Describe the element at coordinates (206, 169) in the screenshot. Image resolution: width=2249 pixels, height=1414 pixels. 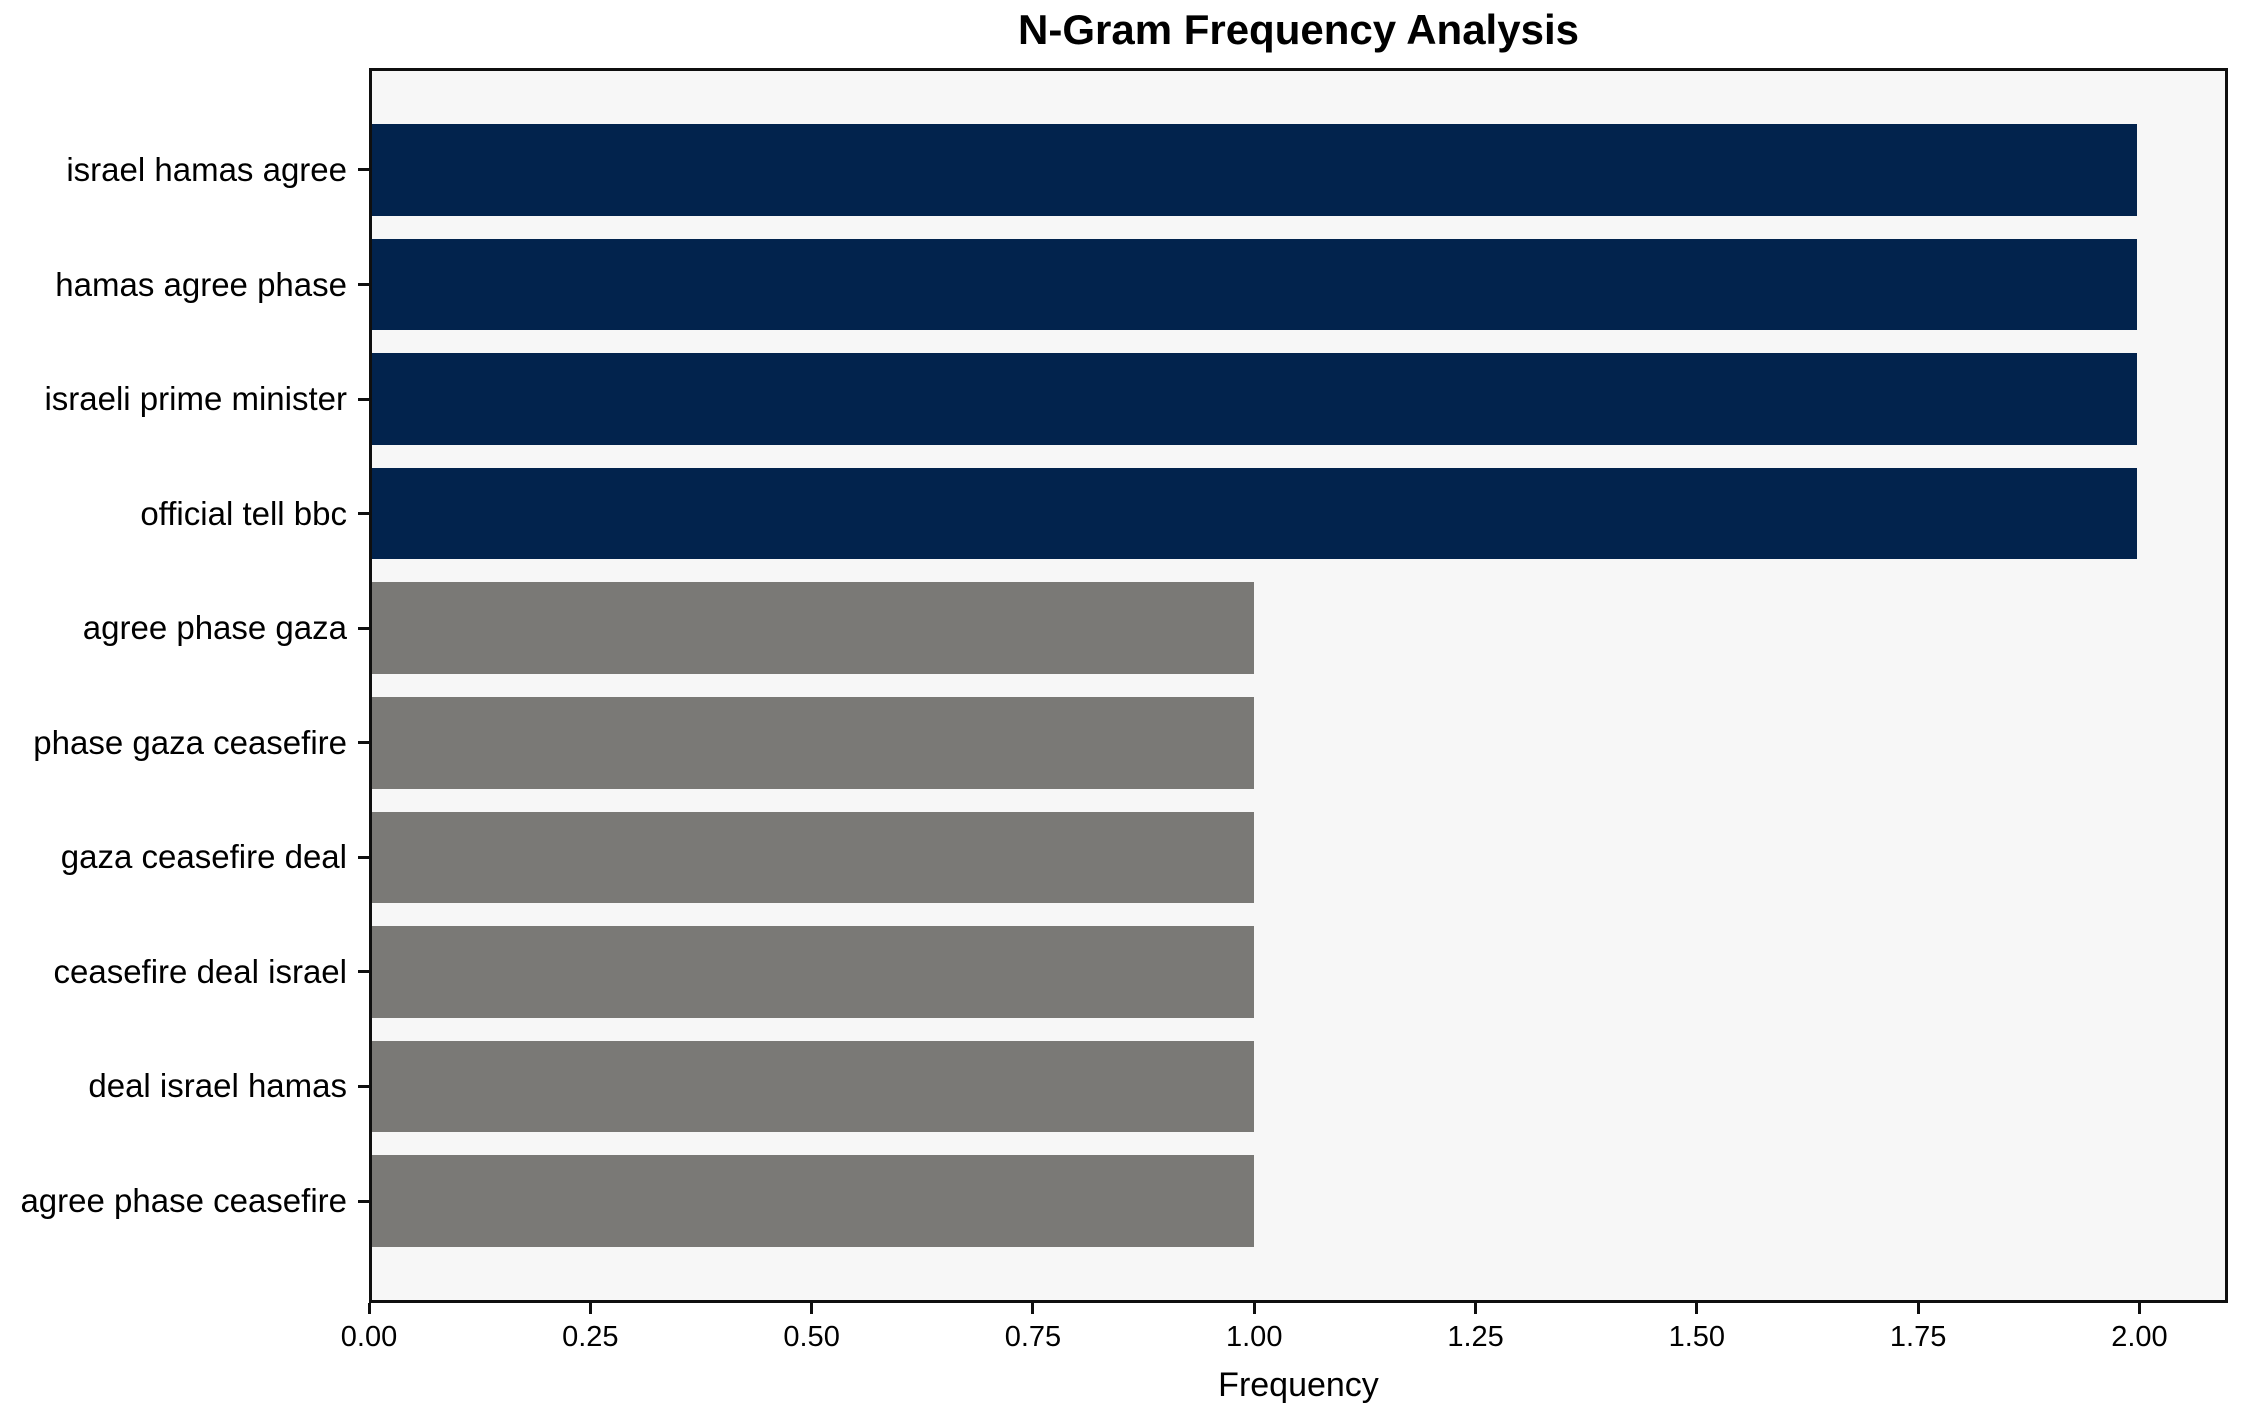
I see `y-tick-label: israel hamas agree` at that location.